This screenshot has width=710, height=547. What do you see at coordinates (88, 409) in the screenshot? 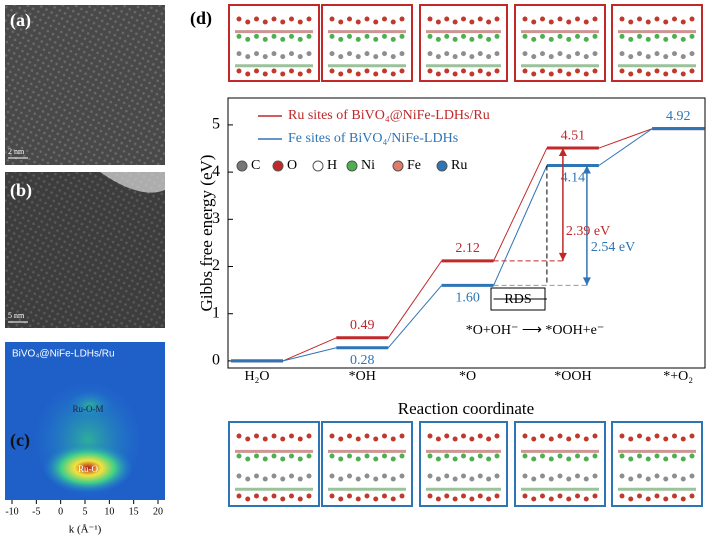
I see `peak-label: Ru-O-M` at bounding box center [88, 409].